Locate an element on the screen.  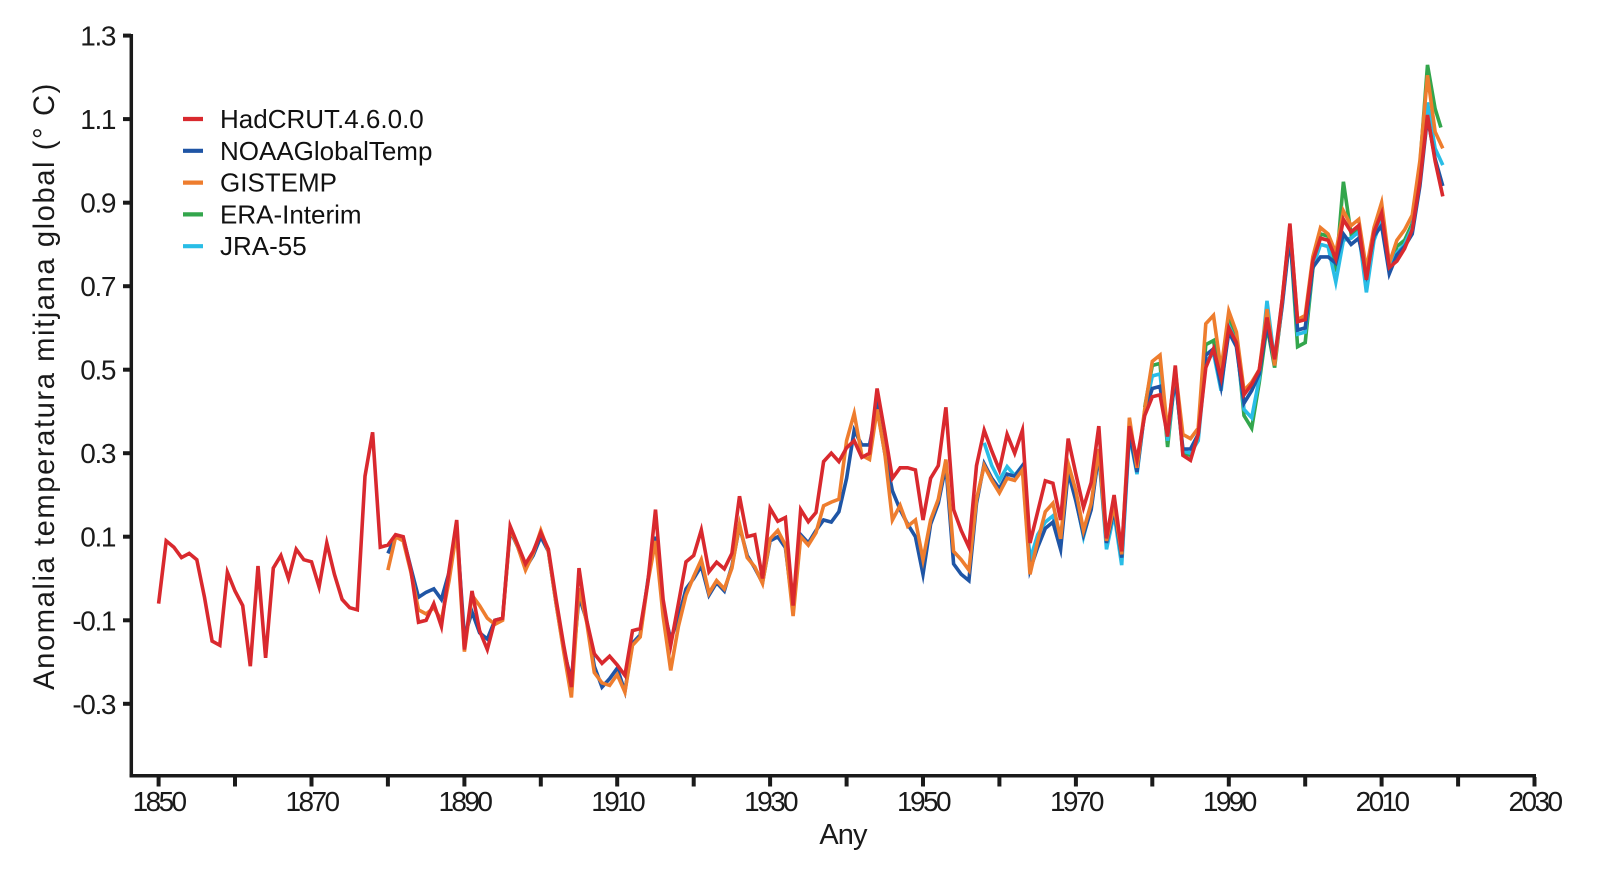
svg-text: ERA-Interim is located at coordinates (291, 214).